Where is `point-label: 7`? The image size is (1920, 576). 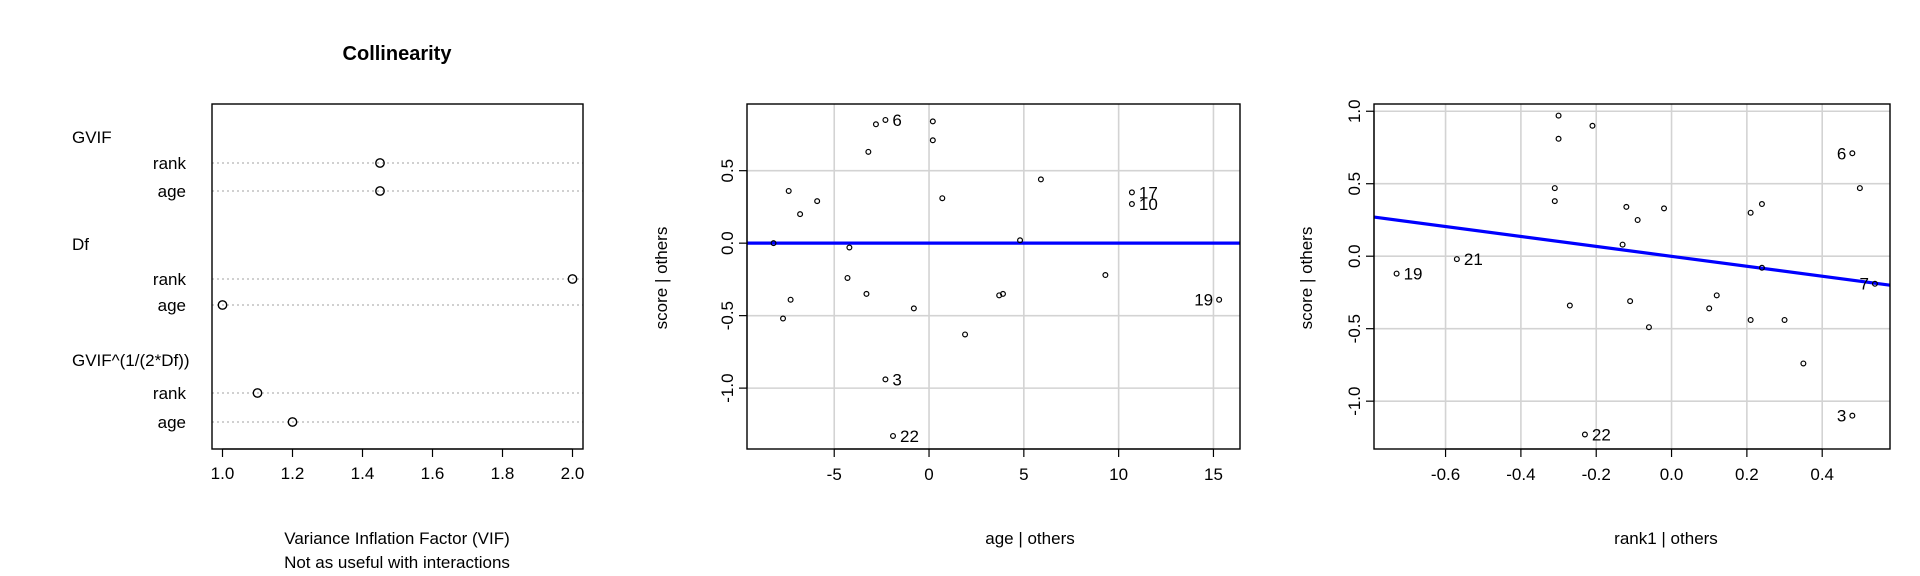
point-label: 7 is located at coordinates (1863, 284).